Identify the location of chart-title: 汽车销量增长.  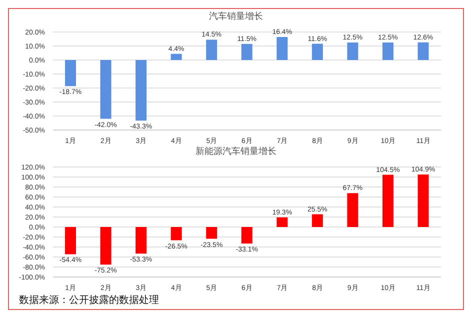
(236, 16).